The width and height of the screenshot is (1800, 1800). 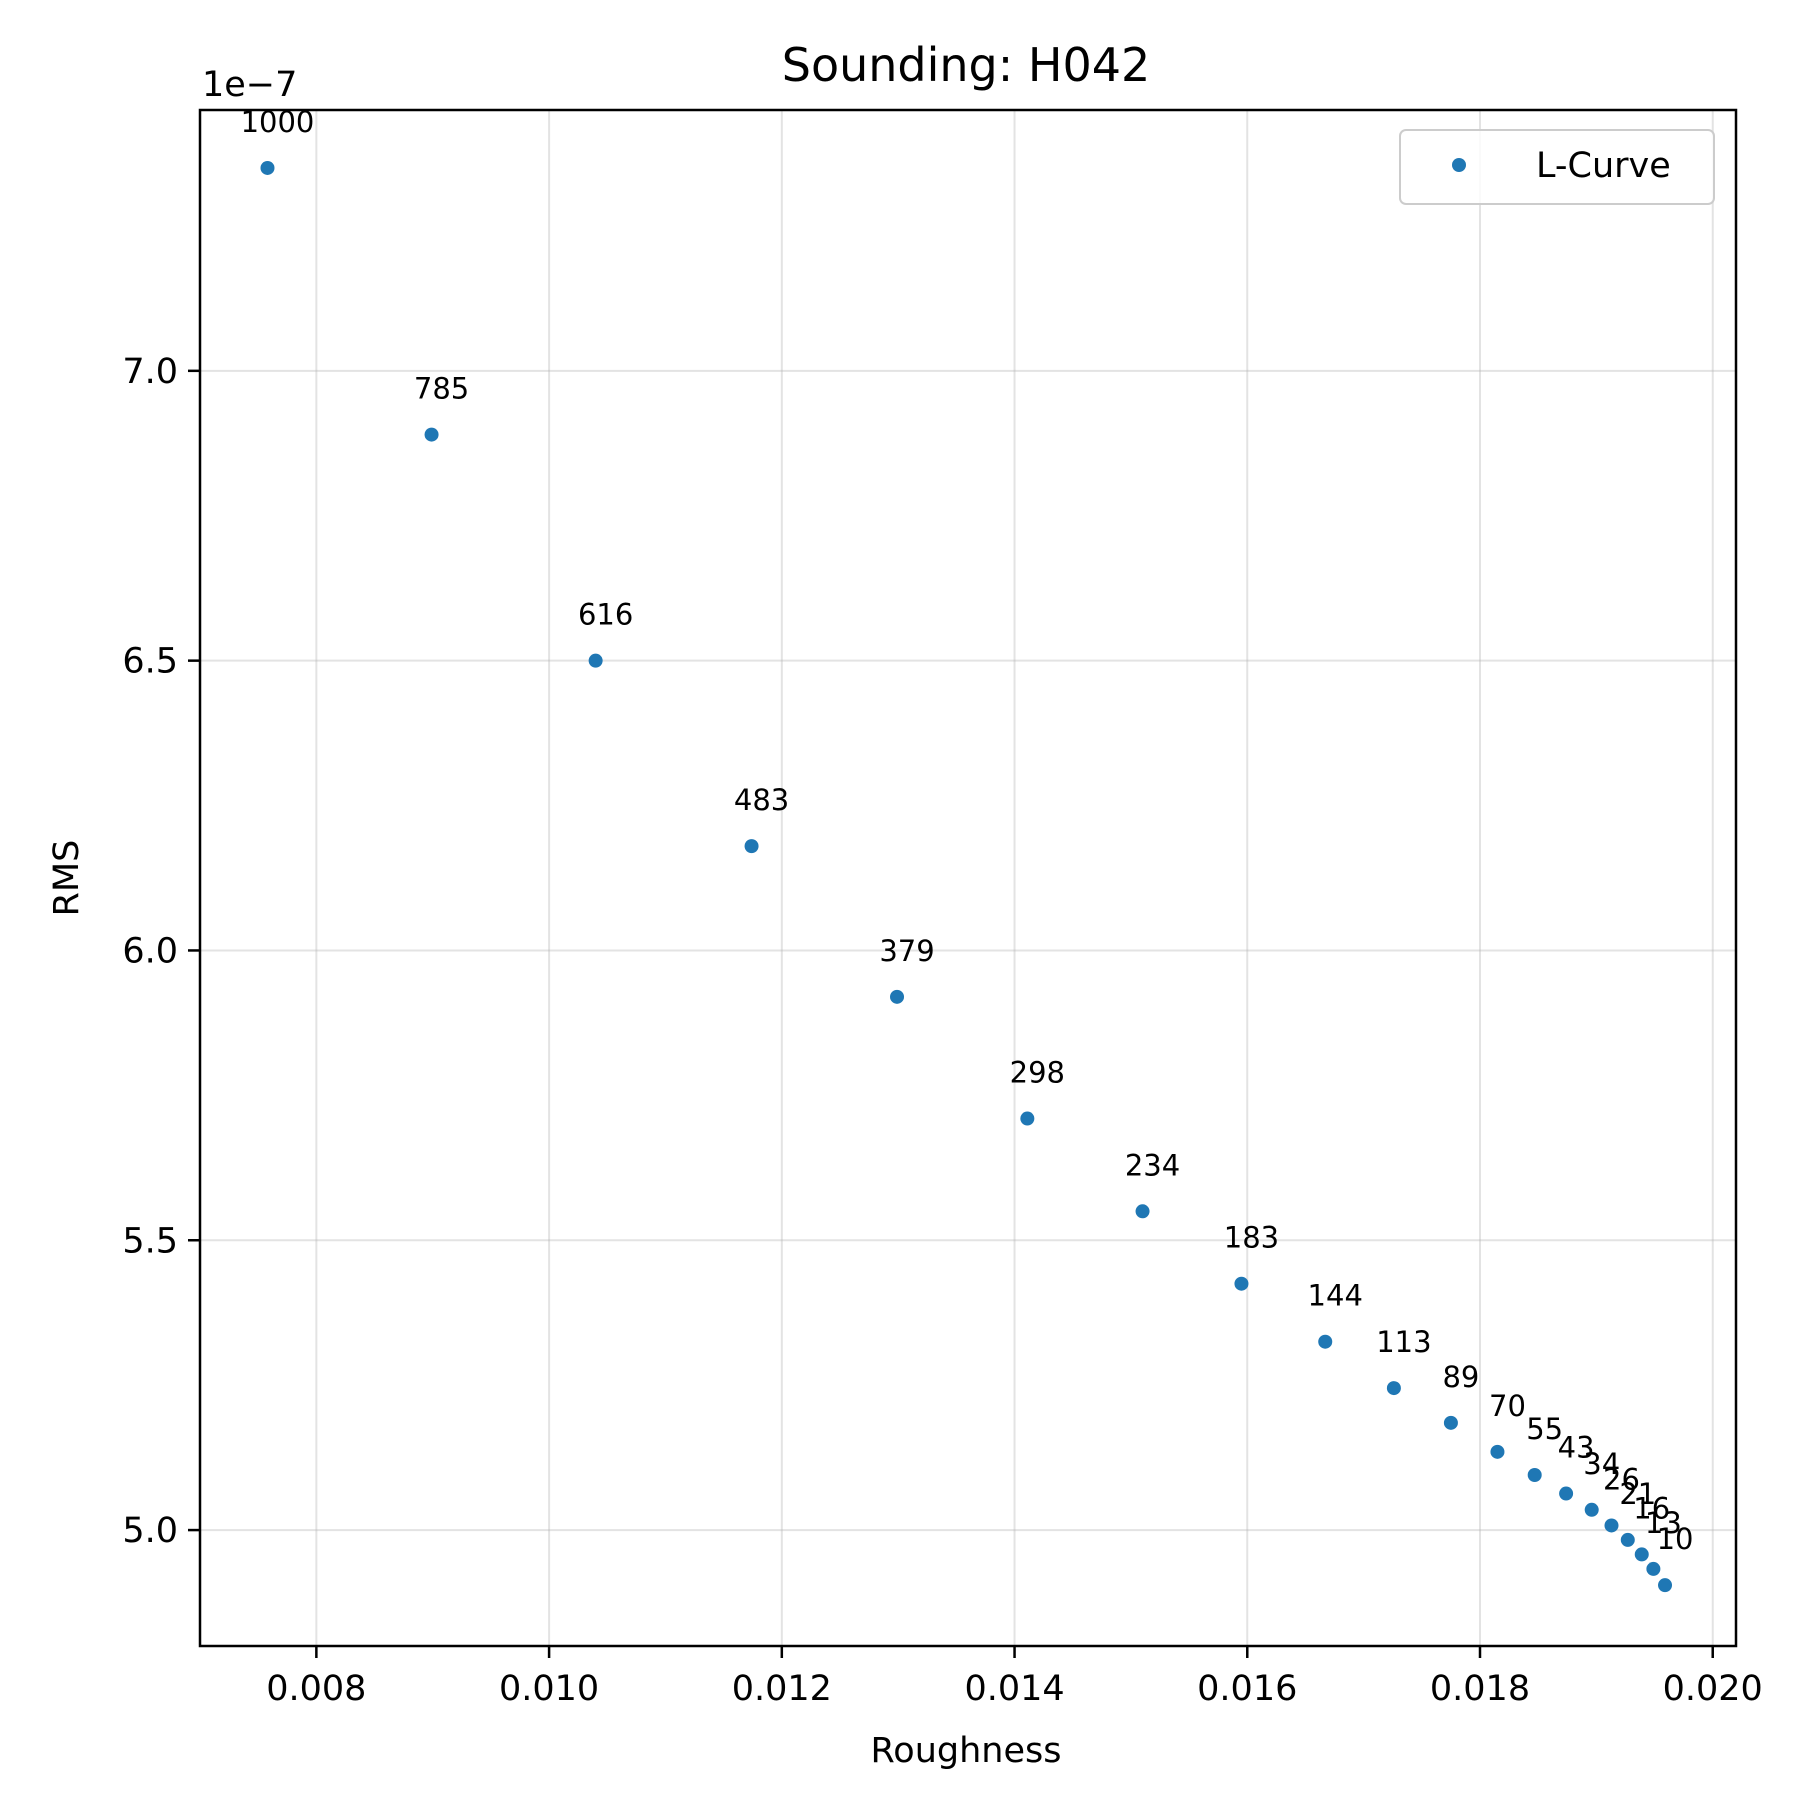 I want to click on data-point-label: 89, so click(x=1460, y=1377).